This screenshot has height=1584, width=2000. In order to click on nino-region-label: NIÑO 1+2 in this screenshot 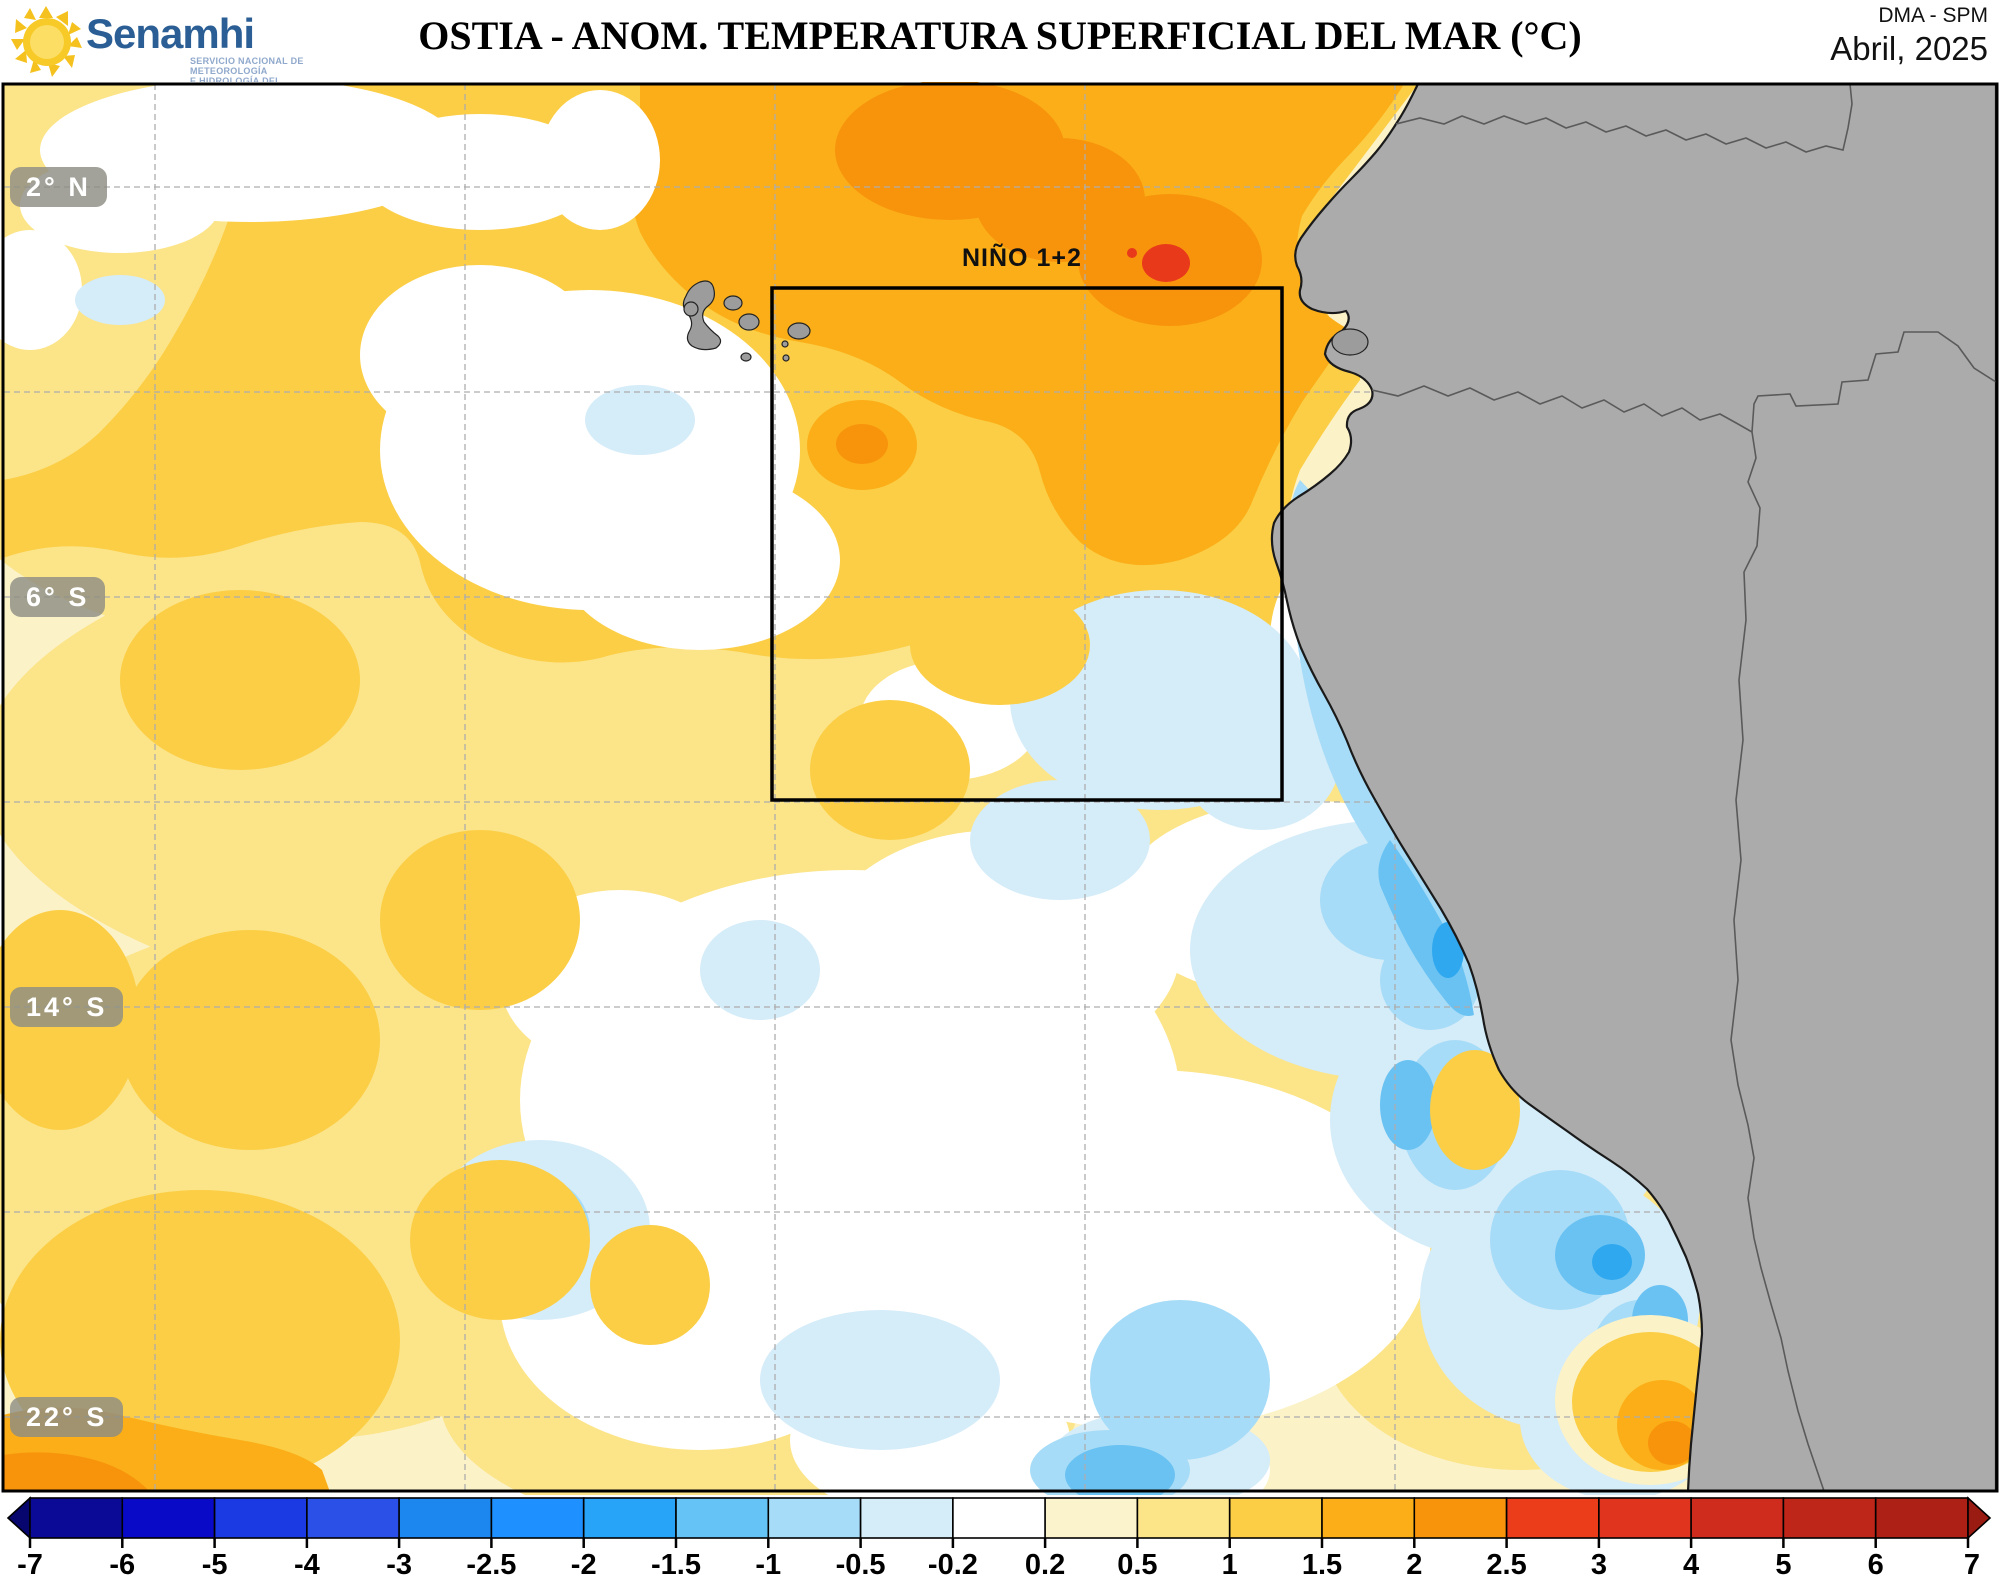, I will do `click(1022, 258)`.